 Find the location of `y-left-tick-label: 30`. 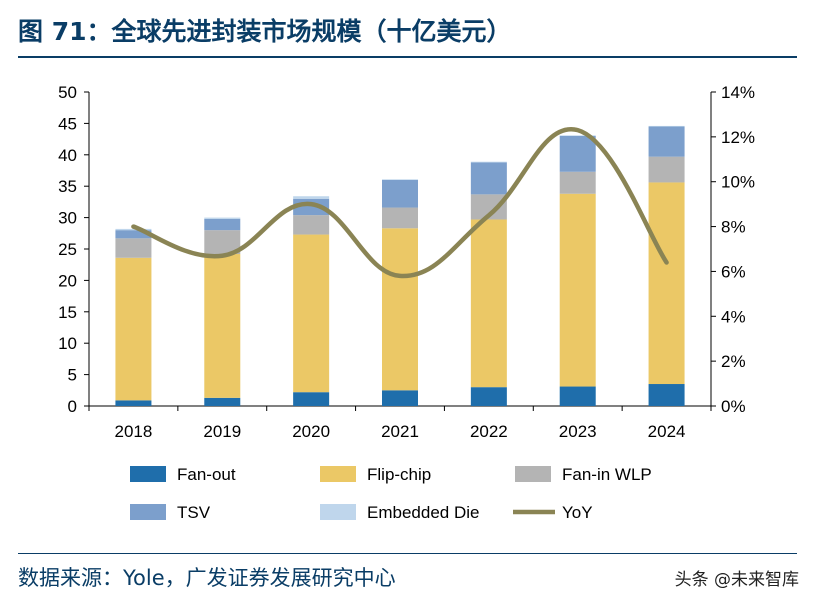

y-left-tick-label: 30 is located at coordinates (67, 218).